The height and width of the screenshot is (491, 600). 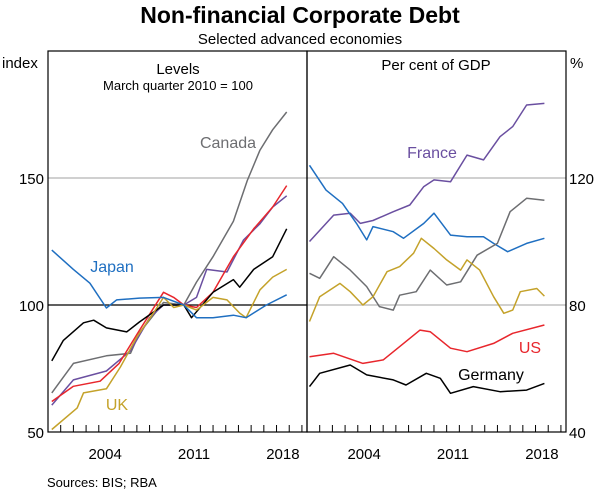 What do you see at coordinates (530, 348) in the screenshot?
I see `series-label-us: US` at bounding box center [530, 348].